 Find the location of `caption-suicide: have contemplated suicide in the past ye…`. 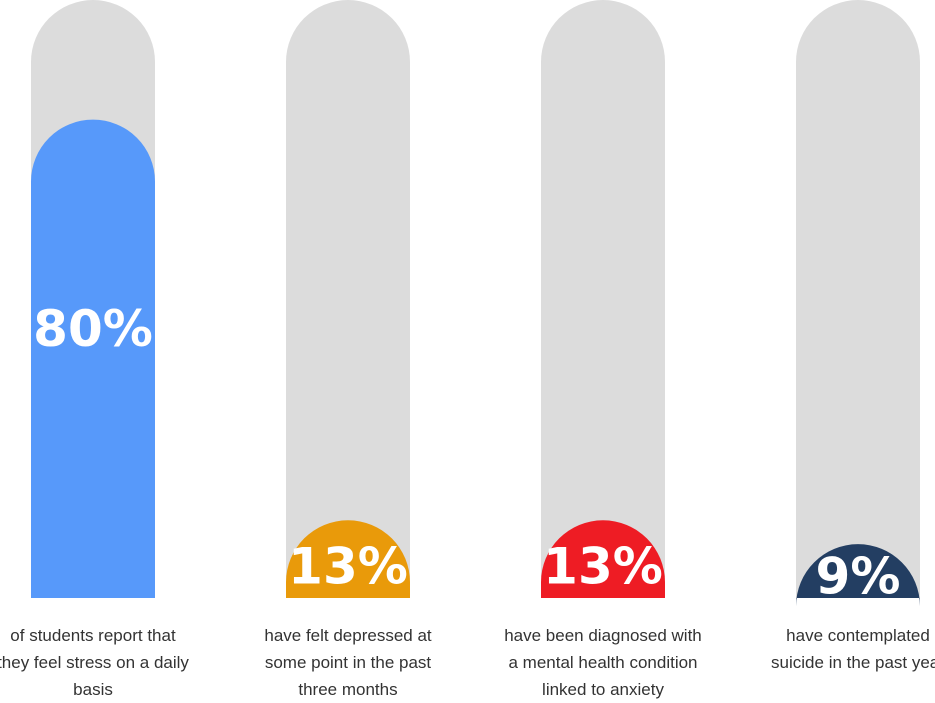

caption-suicide: have contemplated suicide in the past ye… is located at coordinates (853, 649).